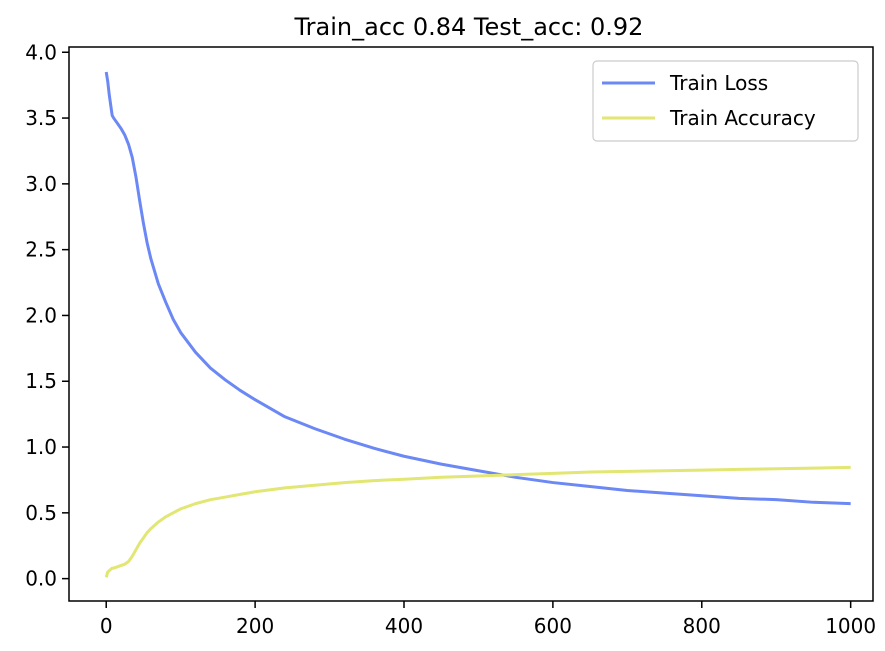 This screenshot has width=885, height=651. Describe the element at coordinates (742, 118) in the screenshot. I see `legend-label-train-accuracy: Train Accuracy` at that location.